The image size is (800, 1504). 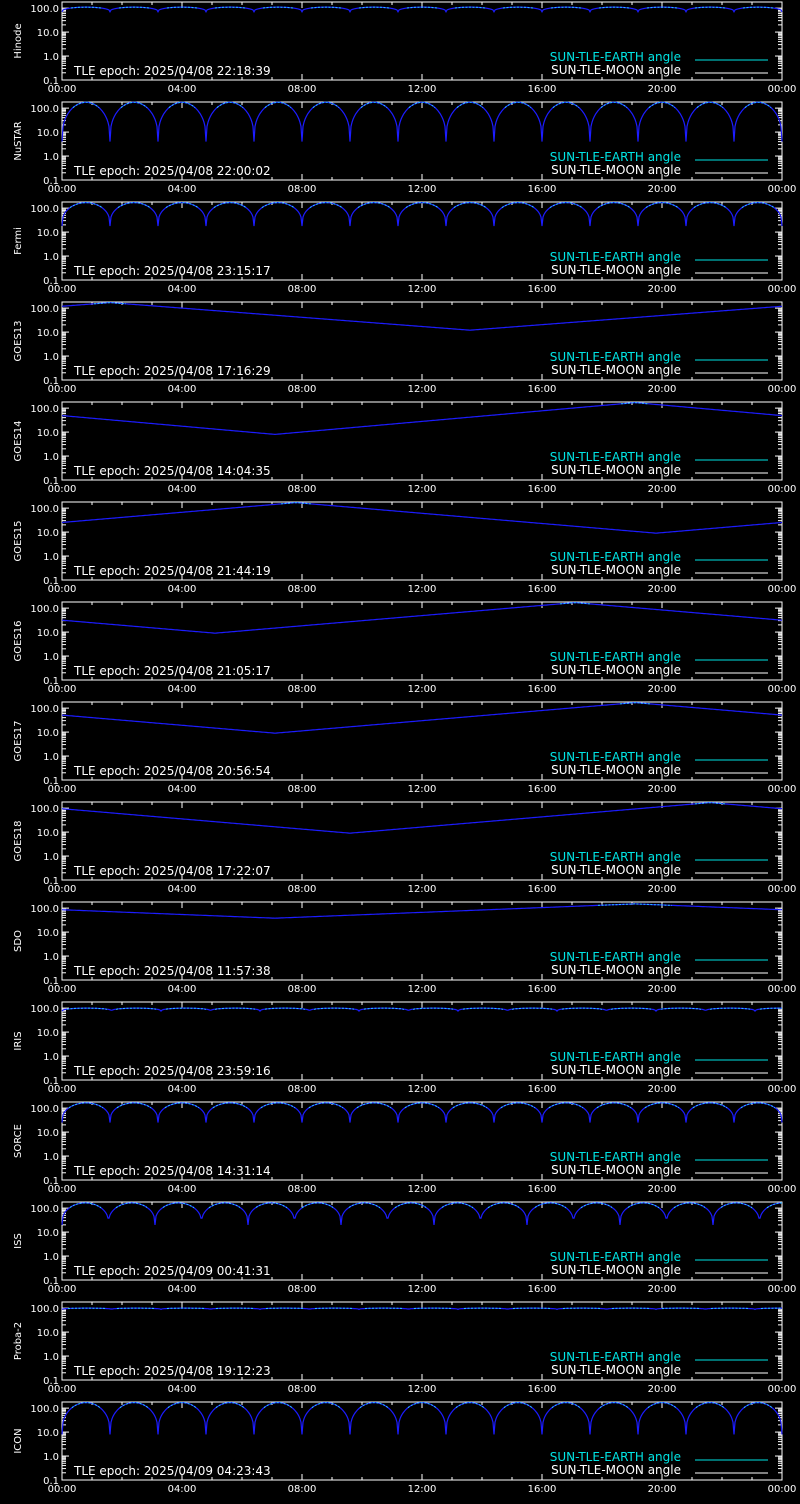 What do you see at coordinates (172, 671) in the screenshot?
I see `tle-epoch-label: TLE epoch: 2025/04/08 21:05:17` at bounding box center [172, 671].